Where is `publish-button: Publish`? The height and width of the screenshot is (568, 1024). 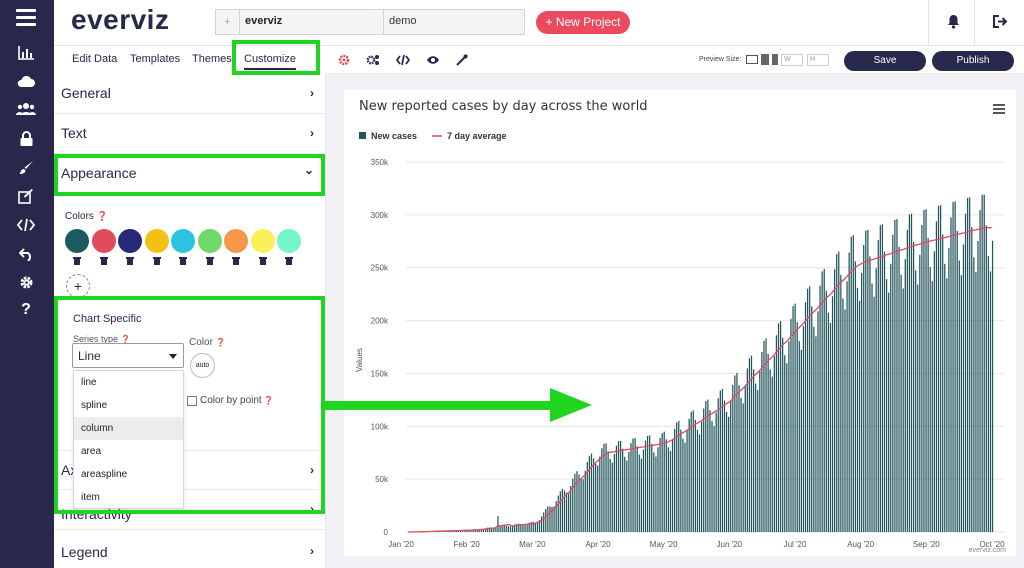
publish-button: Publish is located at coordinates (973, 61).